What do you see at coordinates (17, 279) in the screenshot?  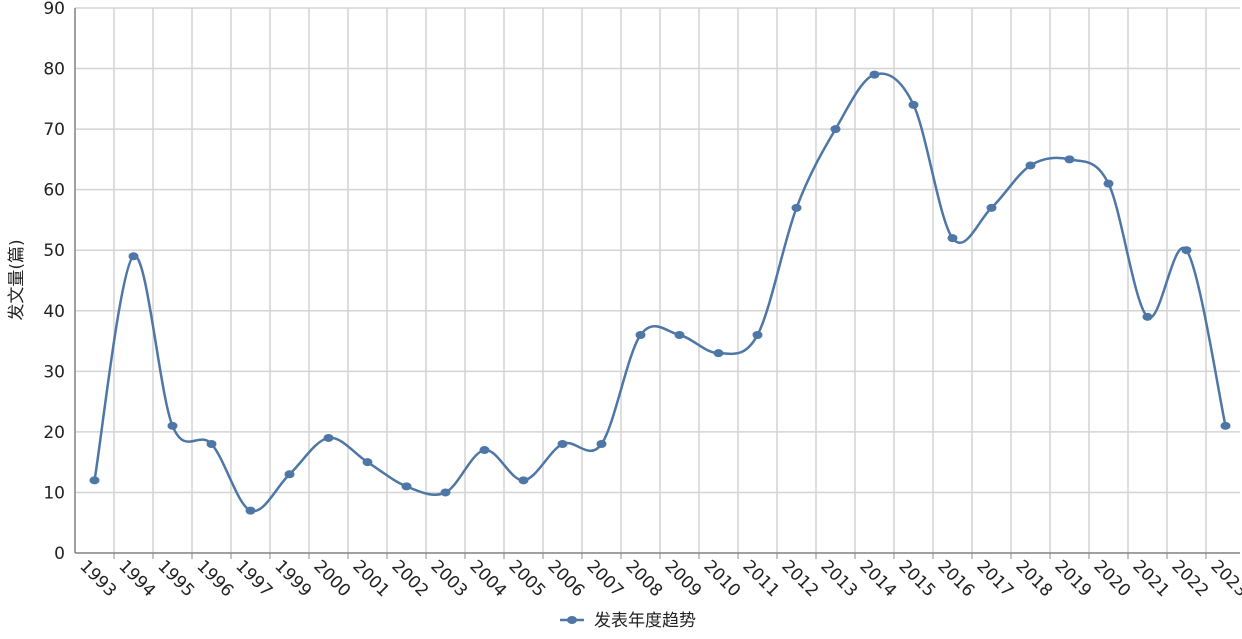 I see `y-axis-label: 发文量(篇)` at bounding box center [17, 279].